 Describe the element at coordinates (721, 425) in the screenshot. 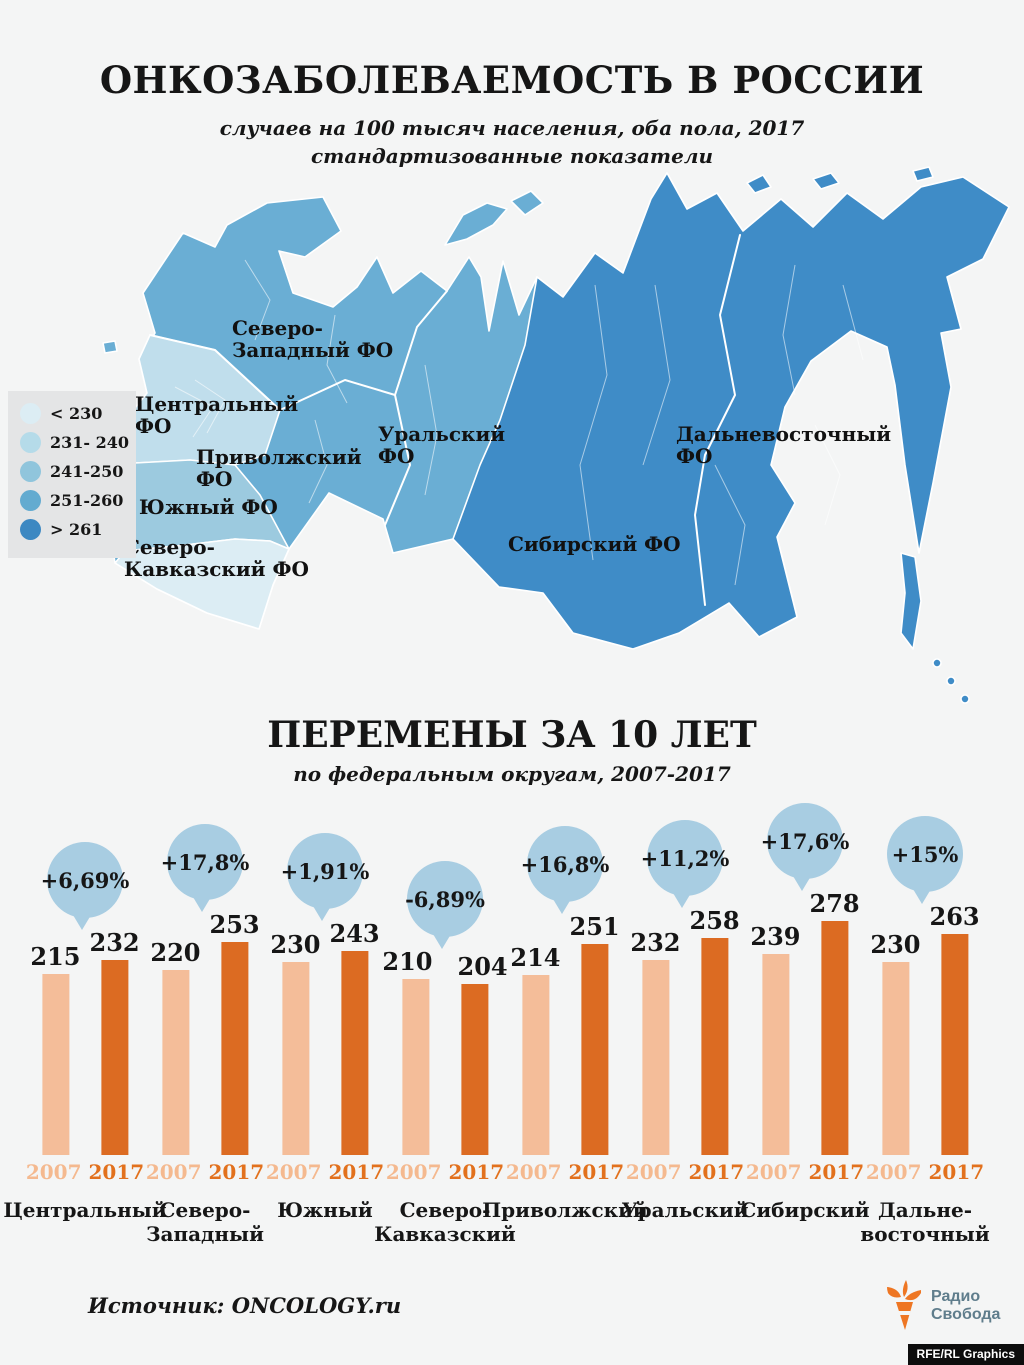

I see `map-oblast-lines-east` at that location.